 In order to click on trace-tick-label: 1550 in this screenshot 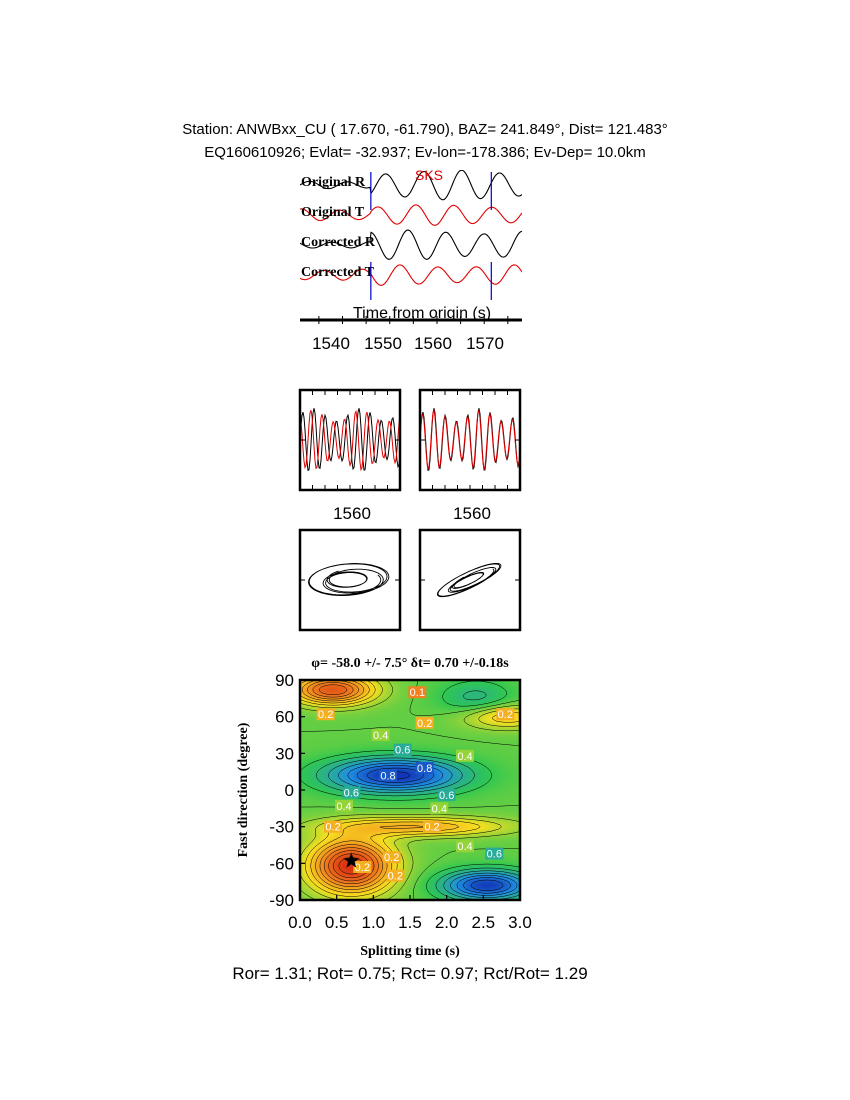, I will do `click(383, 343)`.